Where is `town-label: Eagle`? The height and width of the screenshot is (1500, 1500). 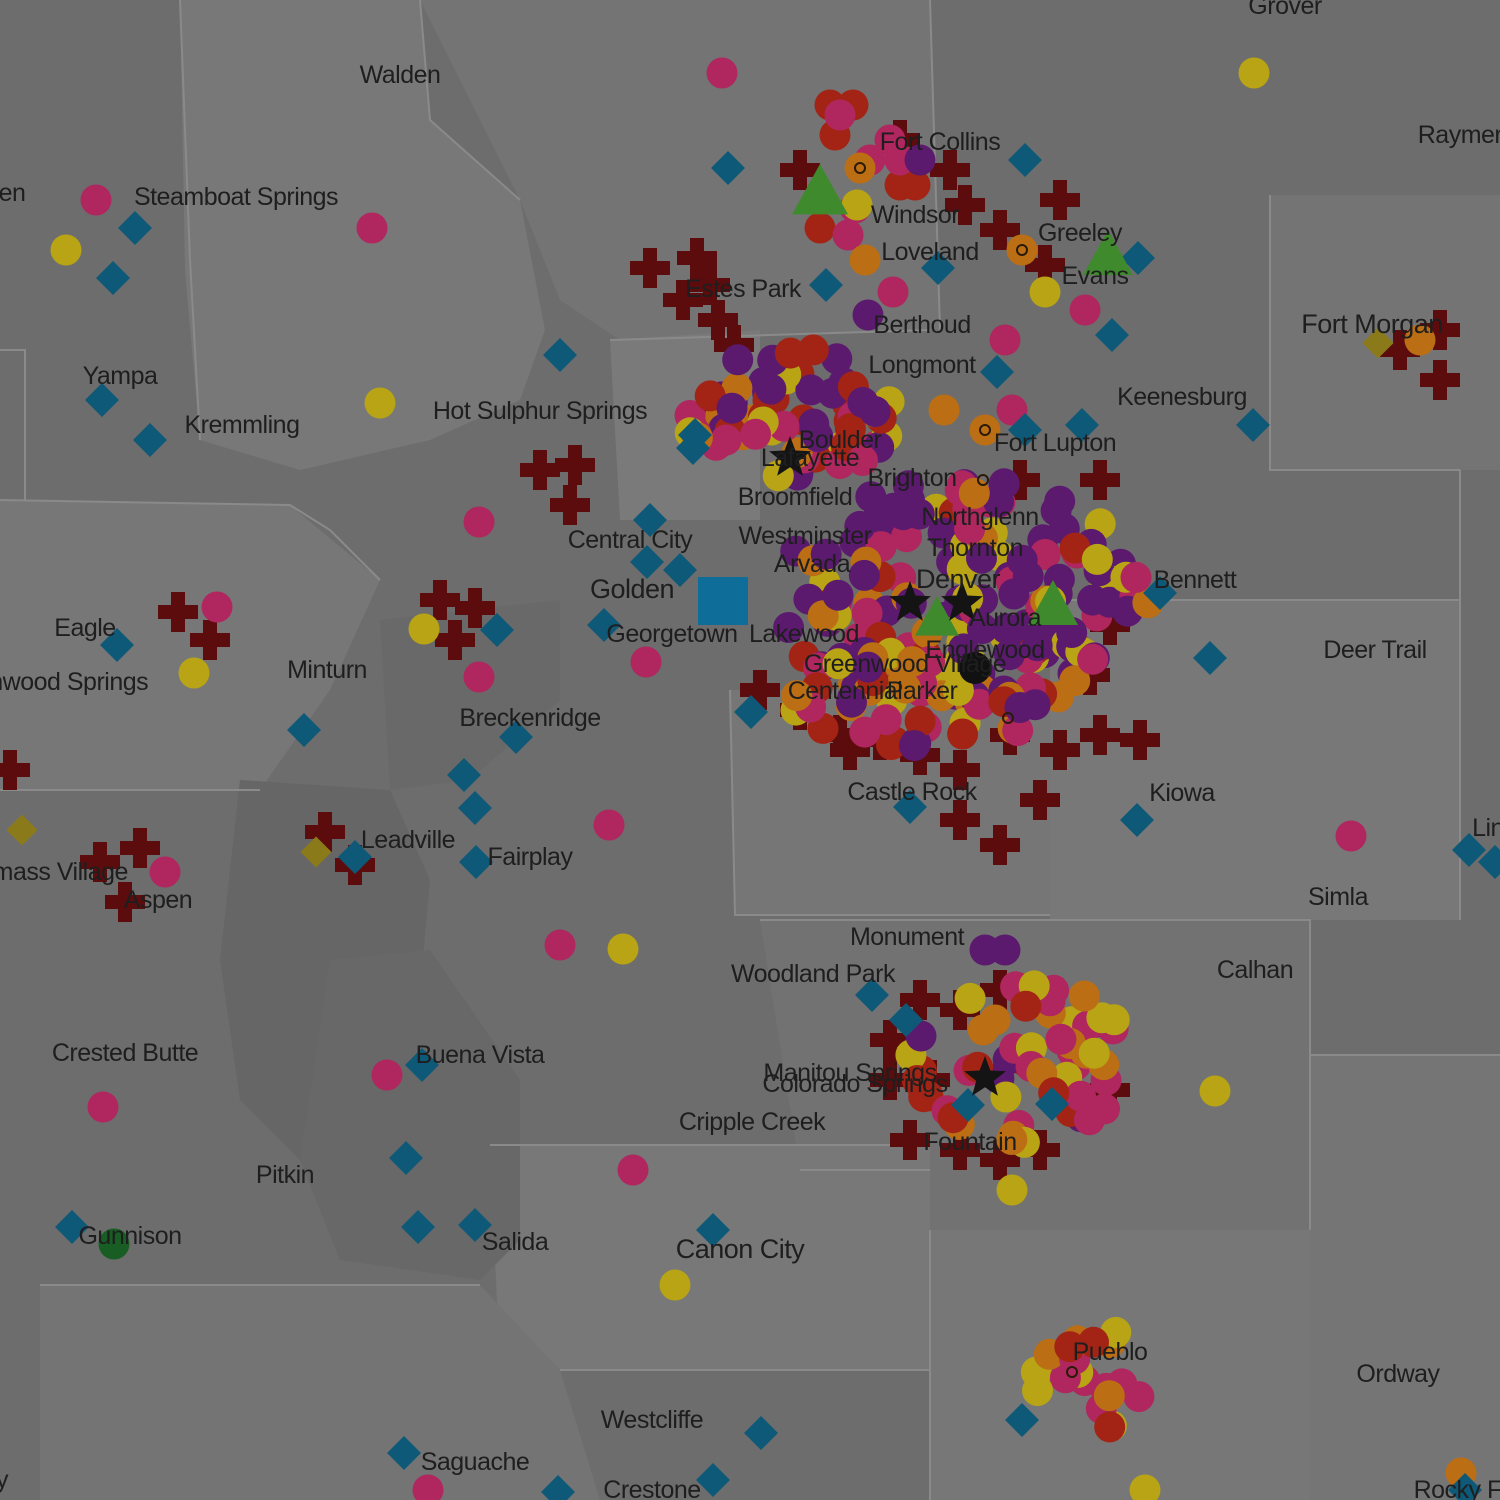 town-label: Eagle is located at coordinates (84, 628).